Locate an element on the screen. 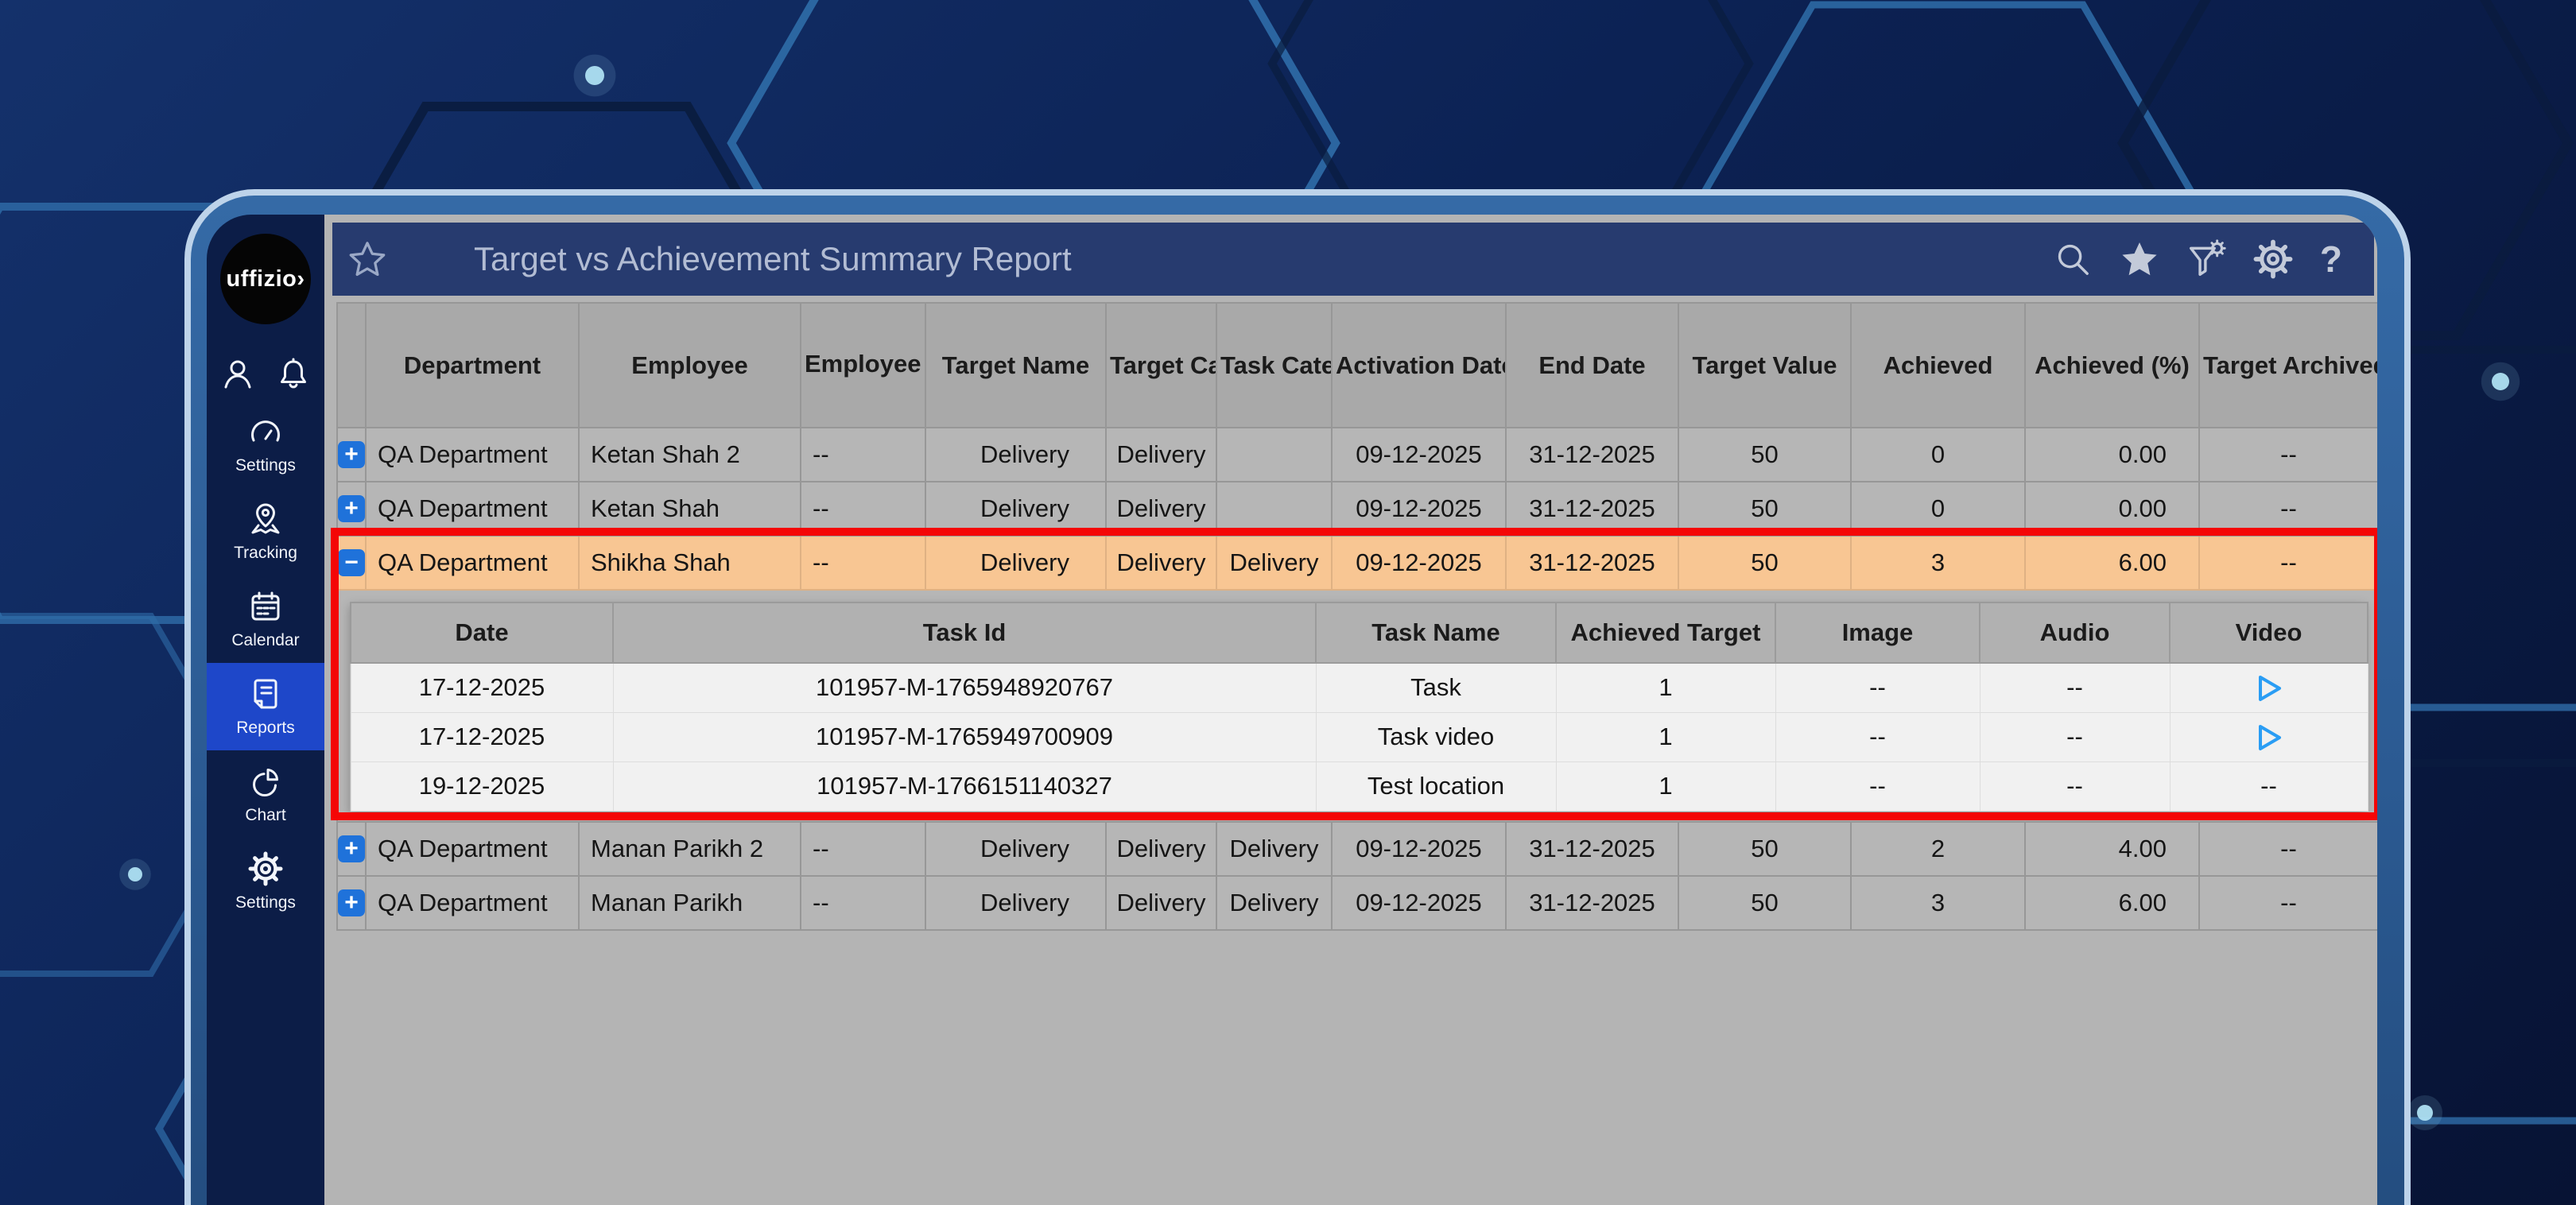 The width and height of the screenshot is (2576, 1205). column-header-employee: Employee is located at coordinates (689, 365).